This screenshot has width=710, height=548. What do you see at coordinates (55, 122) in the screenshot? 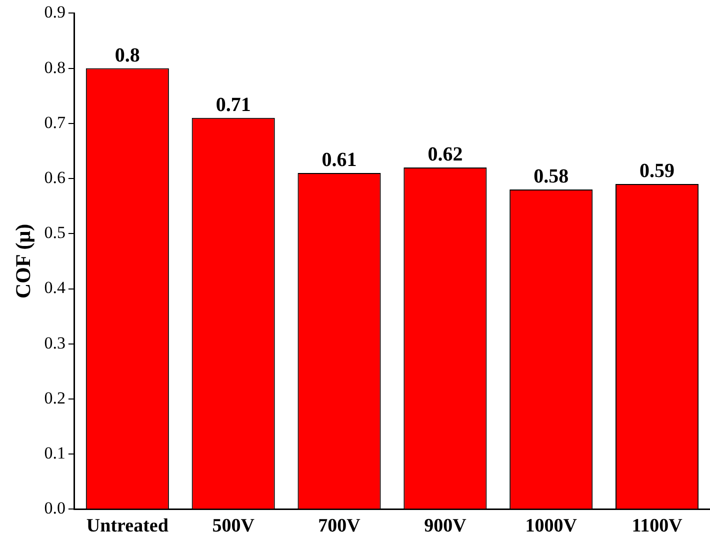
I see `y-tick-label: 0.7` at bounding box center [55, 122].